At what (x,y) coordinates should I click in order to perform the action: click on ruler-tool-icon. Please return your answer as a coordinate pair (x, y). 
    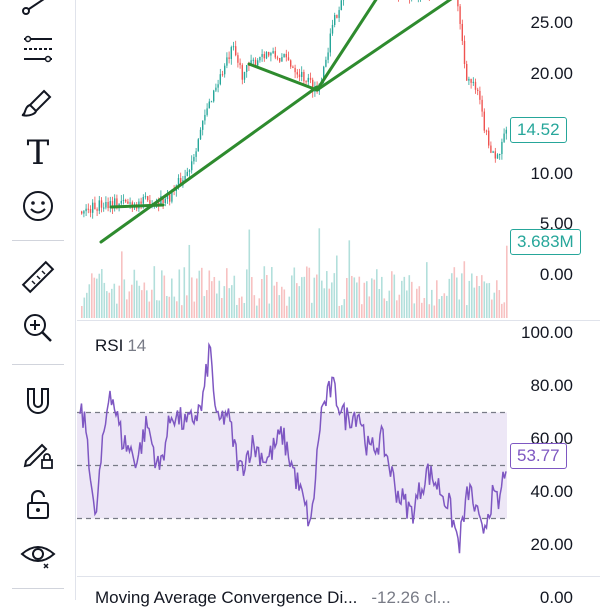
    Looking at the image, I should click on (38, 277).